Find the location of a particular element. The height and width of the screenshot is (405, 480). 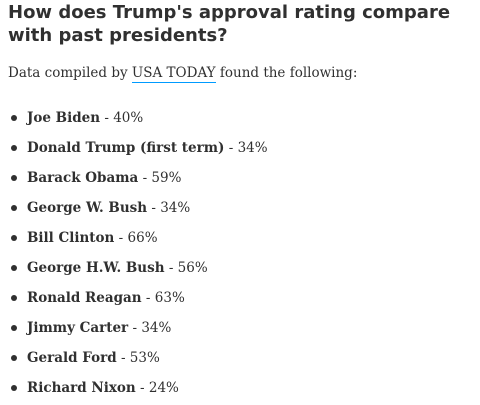

approval-rating: - 24% is located at coordinates (157, 388).